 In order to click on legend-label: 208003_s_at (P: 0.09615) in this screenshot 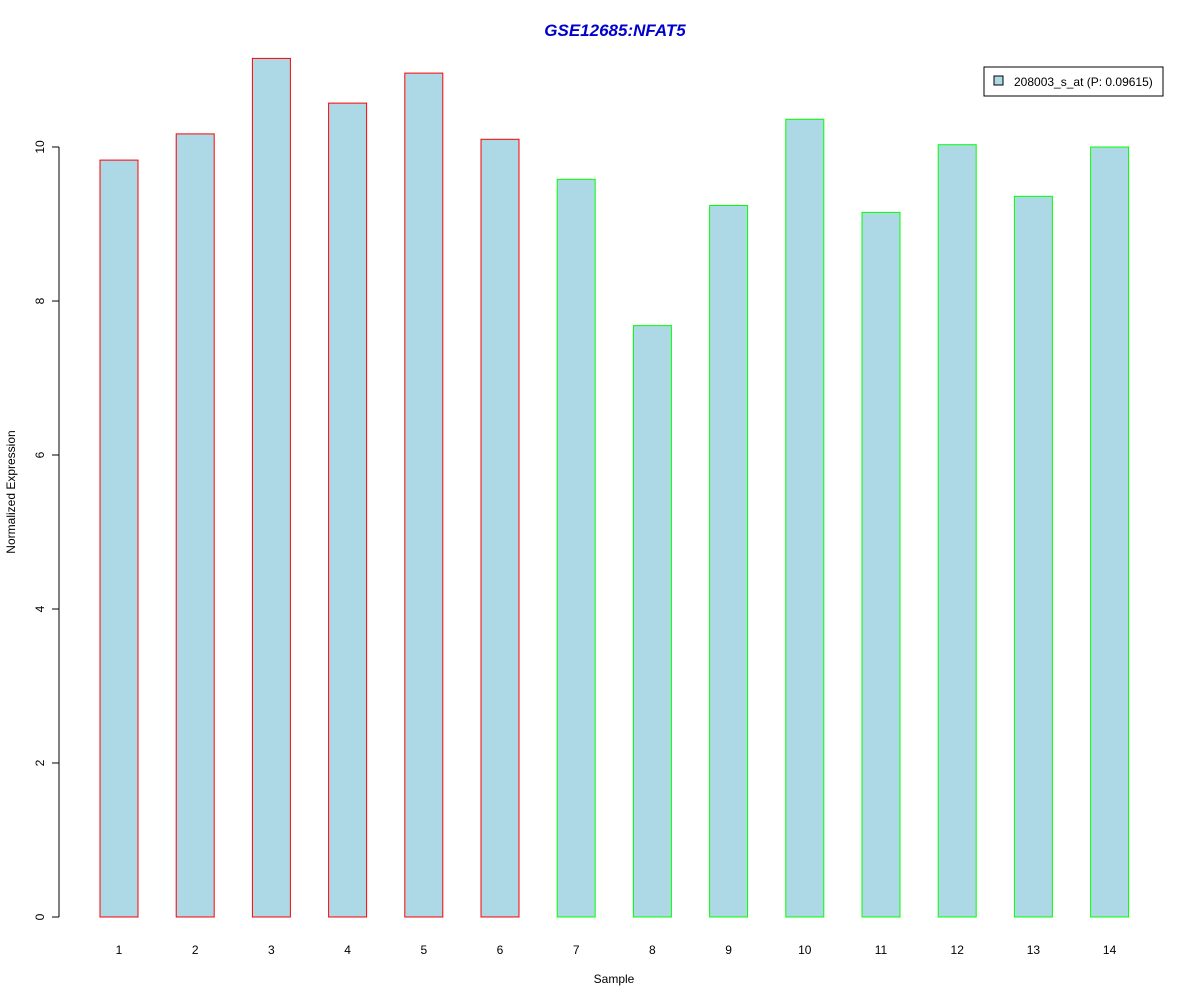, I will do `click(1083, 82)`.